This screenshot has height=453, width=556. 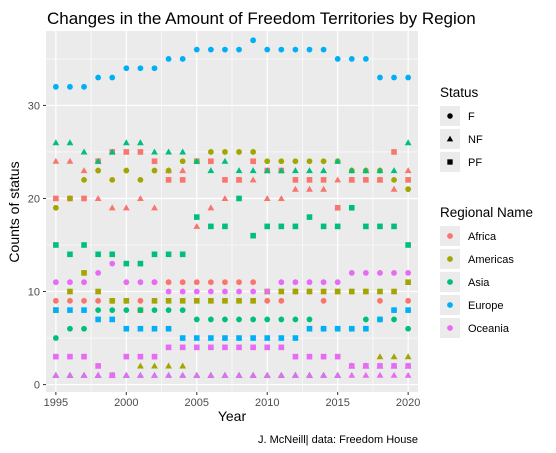 I want to click on y-axis-label: Counts of status, so click(x=14, y=211).